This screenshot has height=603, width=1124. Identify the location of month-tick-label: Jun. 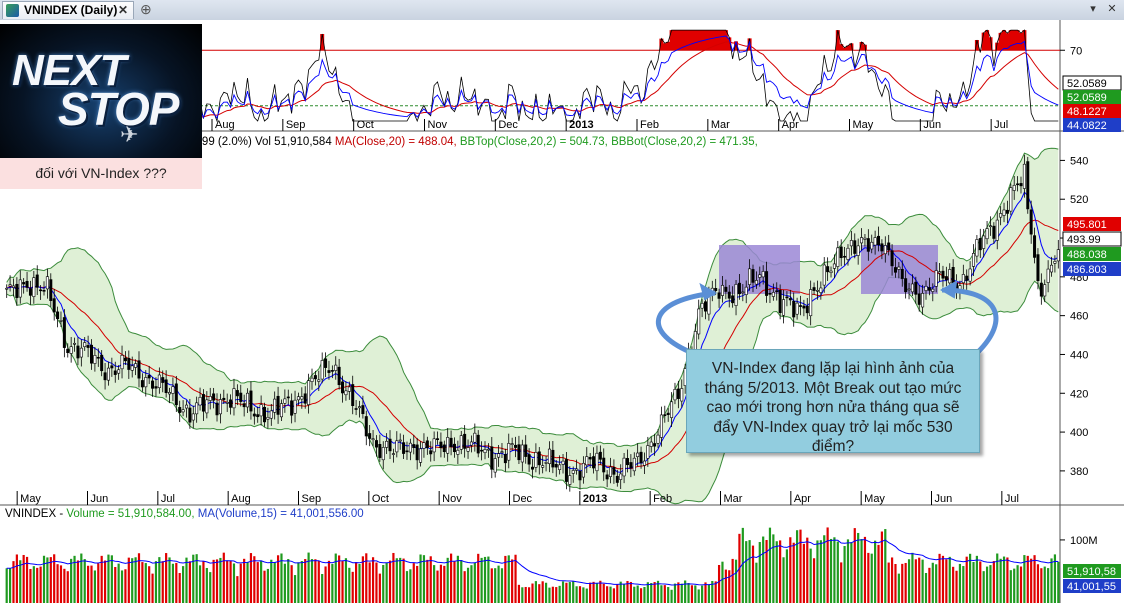
(944, 499).